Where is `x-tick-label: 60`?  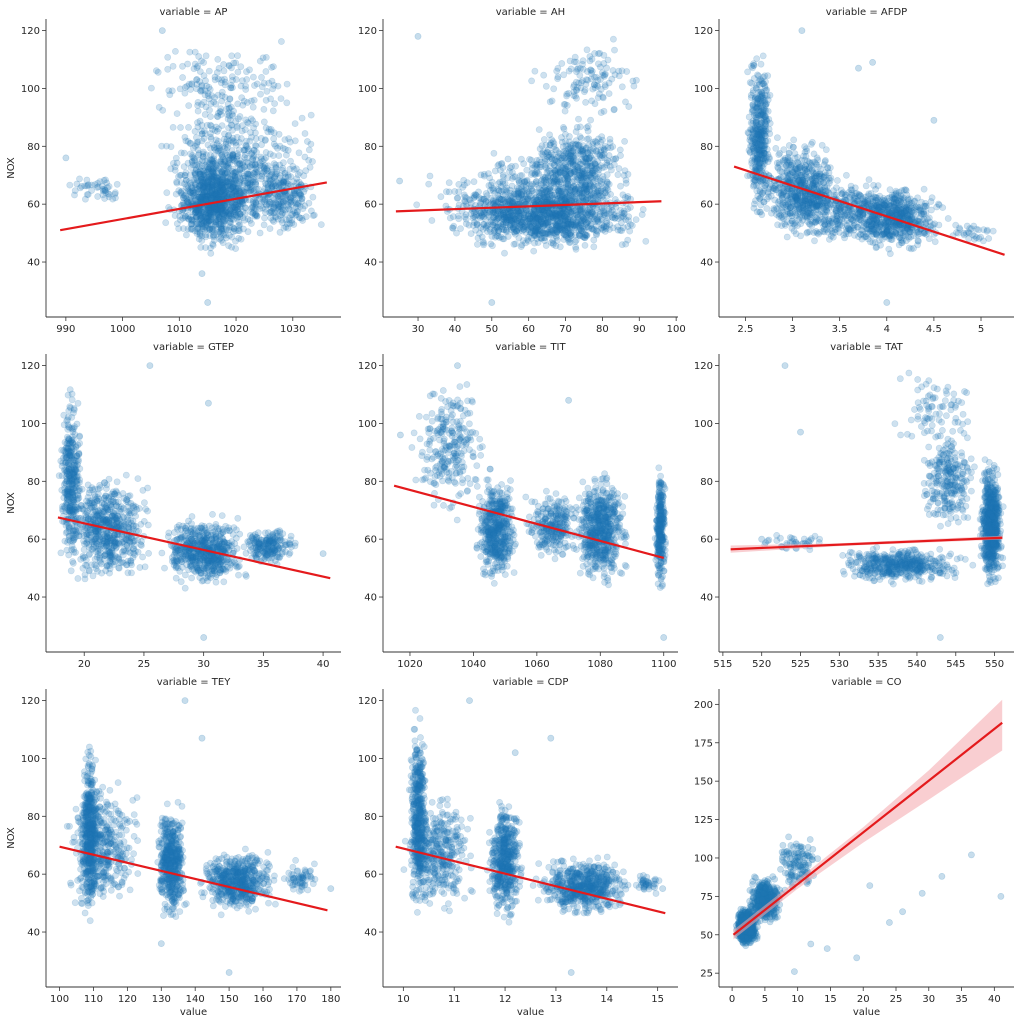 x-tick-label: 60 is located at coordinates (528, 329).